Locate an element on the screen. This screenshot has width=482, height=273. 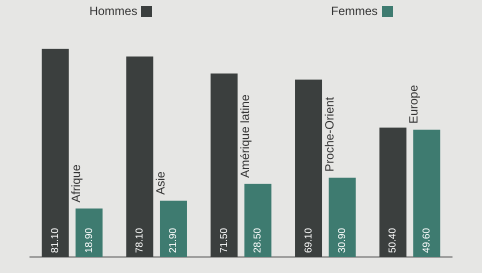
x-tick-label: Asie is located at coordinates (161, 183).